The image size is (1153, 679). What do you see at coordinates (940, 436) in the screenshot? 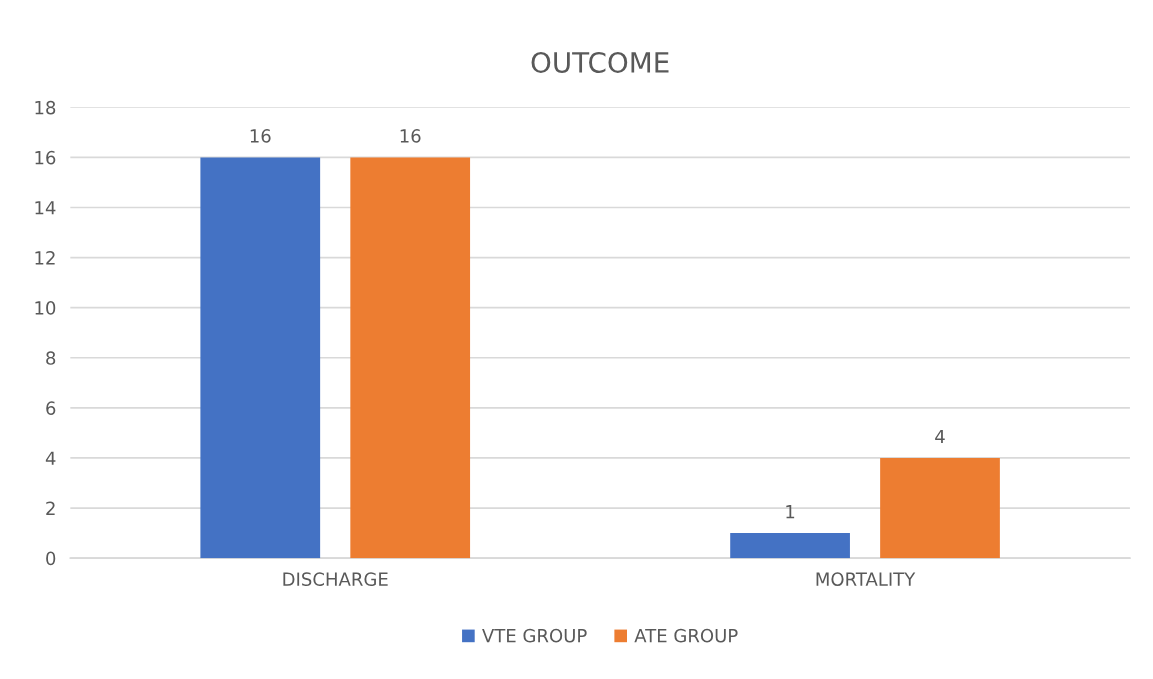
I see `data-label: 4` at bounding box center [940, 436].